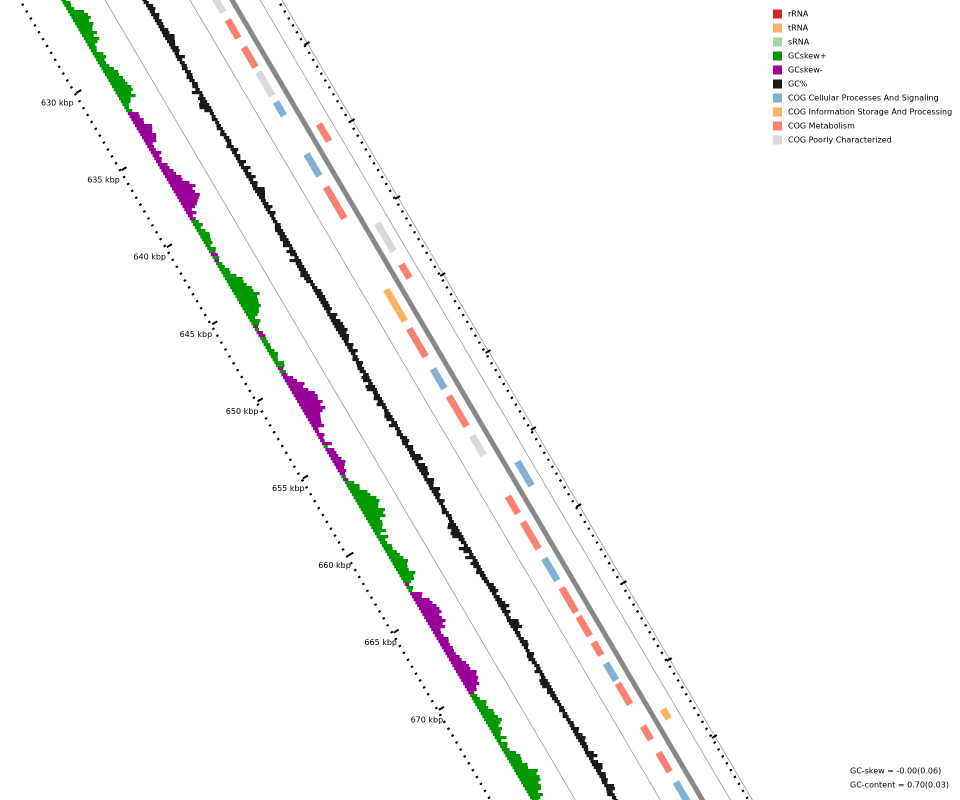 This screenshot has height=800, width=960. What do you see at coordinates (870, 112) in the screenshot?
I see `legend-label: COG Information Storage And Processing` at bounding box center [870, 112].